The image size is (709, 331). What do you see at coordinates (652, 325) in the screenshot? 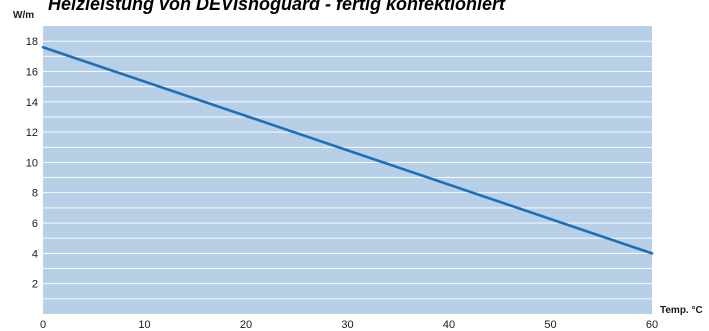
I see `x-tick-label: 60` at bounding box center [652, 325].